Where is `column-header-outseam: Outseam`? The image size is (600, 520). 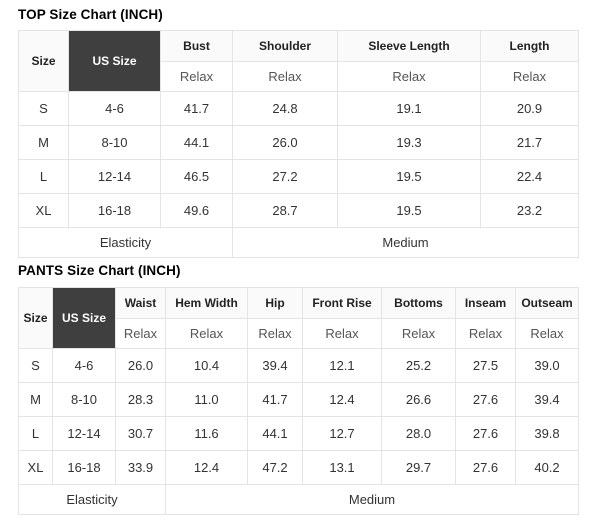
column-header-outseam: Outseam is located at coordinates (547, 303).